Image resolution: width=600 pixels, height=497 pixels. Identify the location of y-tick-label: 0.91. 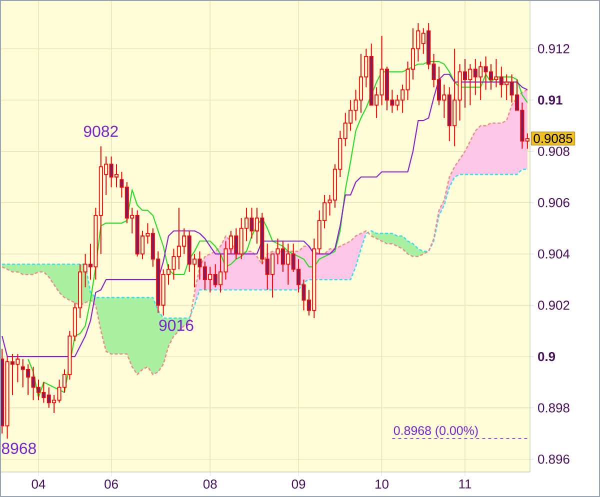
(550, 100).